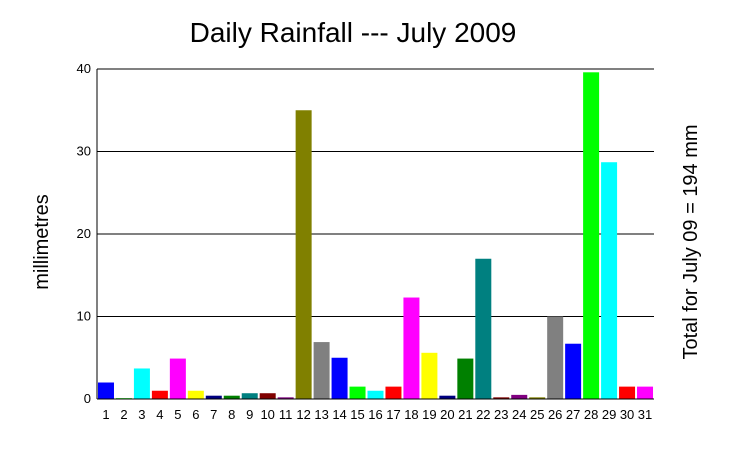  What do you see at coordinates (84, 316) in the screenshot?
I see `y-tick-label: 10` at bounding box center [84, 316].